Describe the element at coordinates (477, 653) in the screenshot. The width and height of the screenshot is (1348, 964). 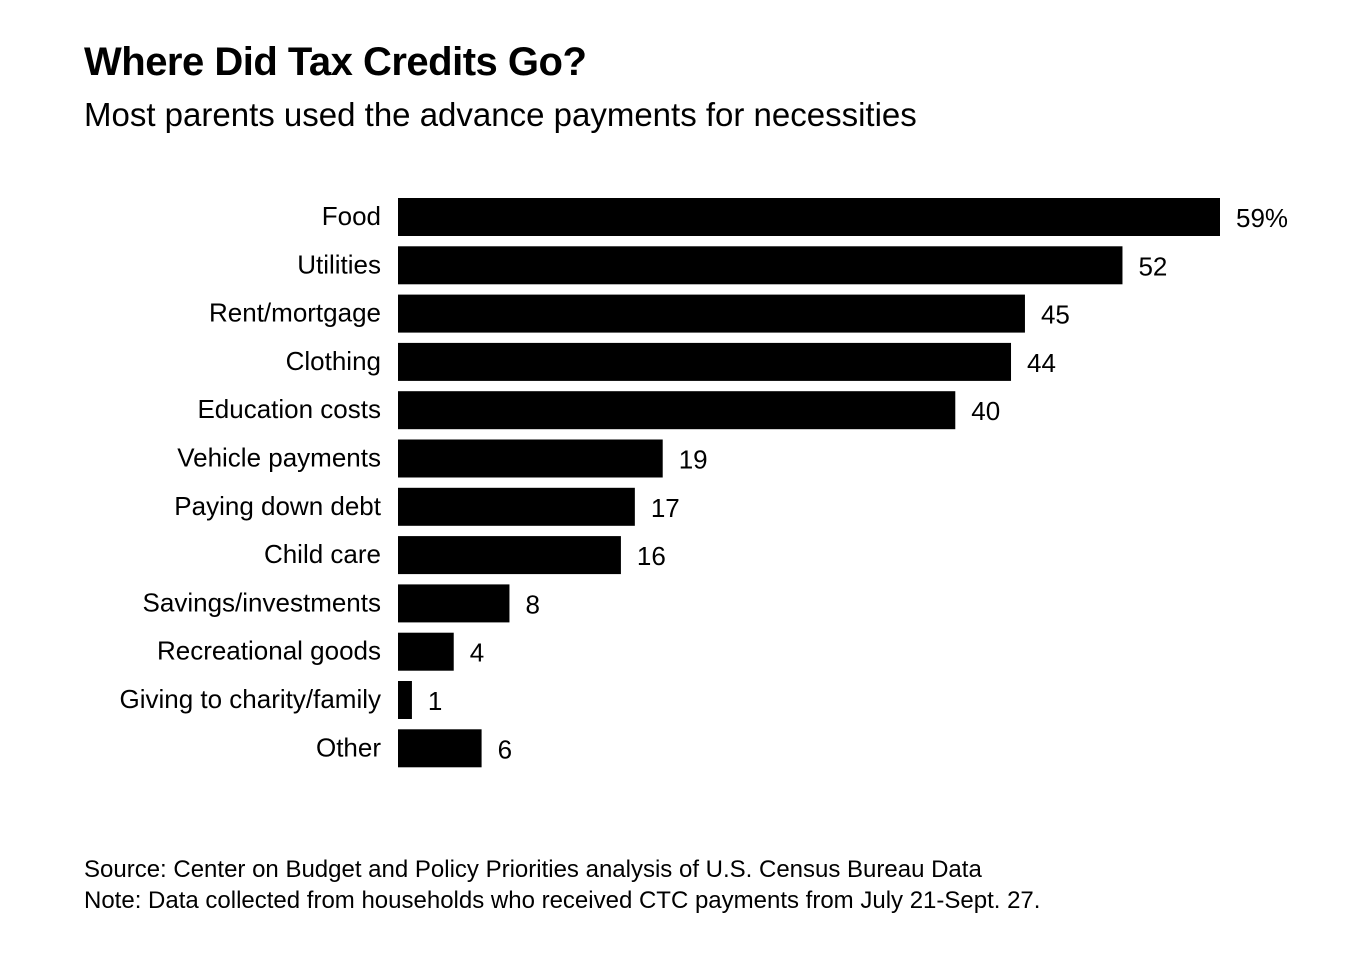
I see `value-label: 4` at that location.